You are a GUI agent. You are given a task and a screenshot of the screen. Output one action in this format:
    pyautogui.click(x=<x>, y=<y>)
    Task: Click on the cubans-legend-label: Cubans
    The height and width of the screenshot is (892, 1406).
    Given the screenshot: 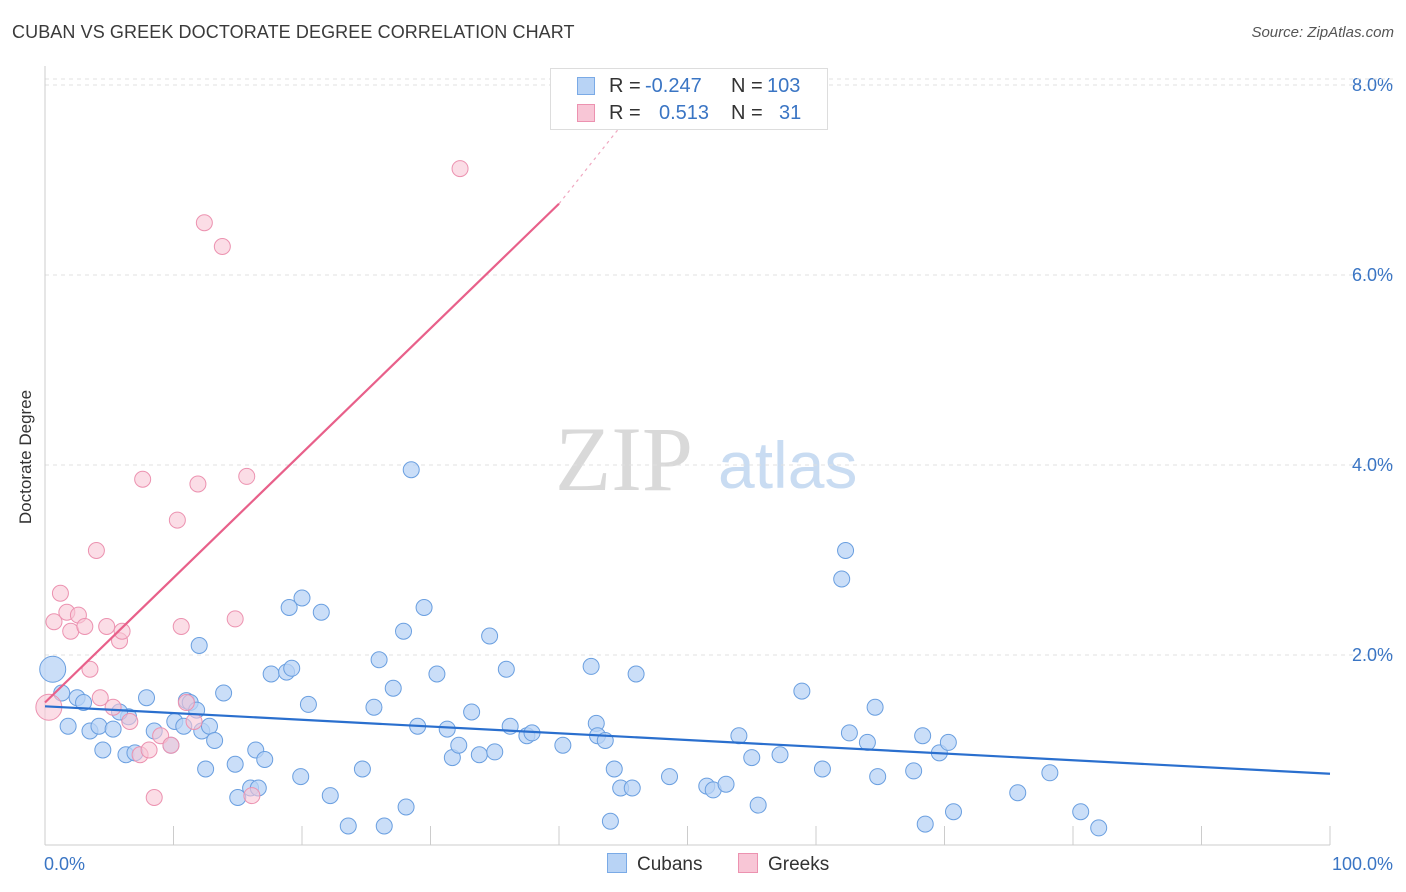 What is the action you would take?
    pyautogui.click(x=670, y=864)
    